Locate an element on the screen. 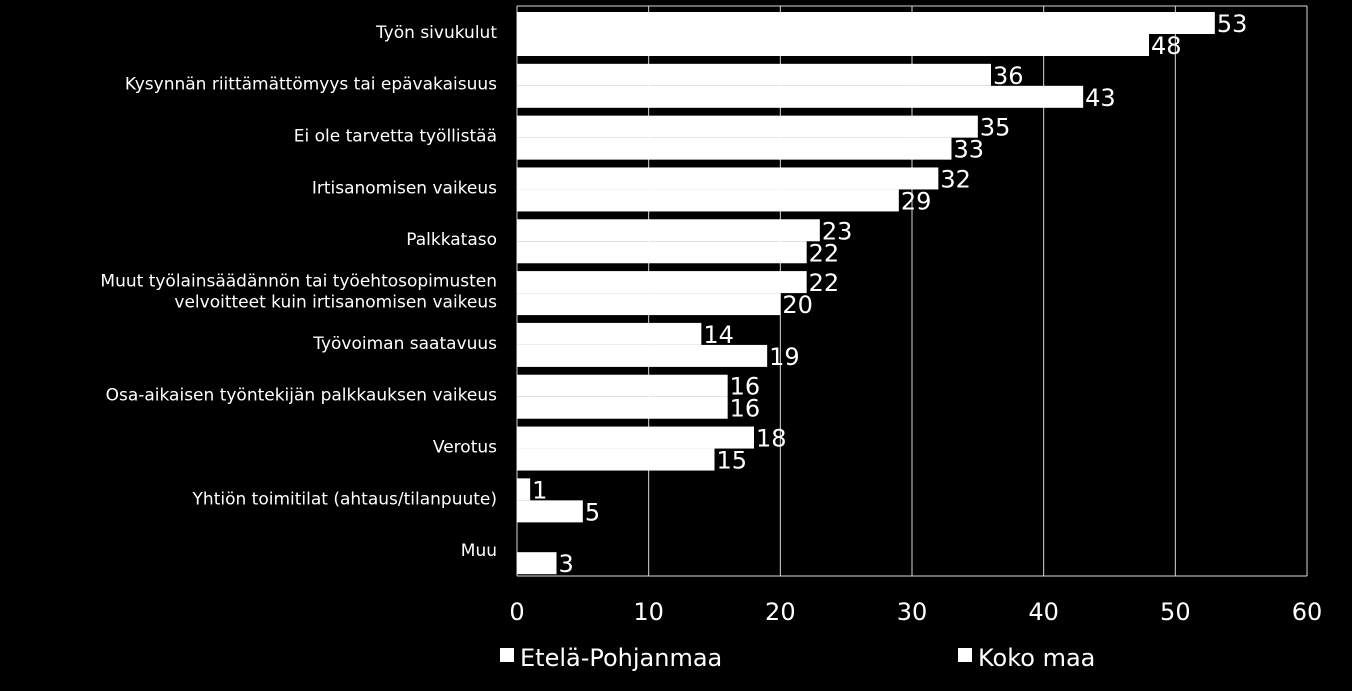 This screenshot has height=691, width=1352. x-axis: 0 10 20 30 40 50 60 is located at coordinates (916, 600).